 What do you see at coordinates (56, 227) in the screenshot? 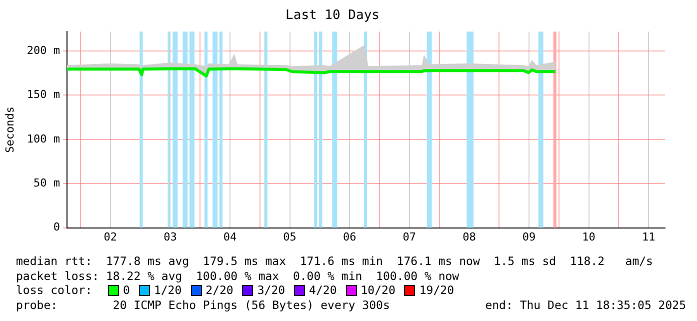
I see `y-tick-label: 0` at bounding box center [56, 227].